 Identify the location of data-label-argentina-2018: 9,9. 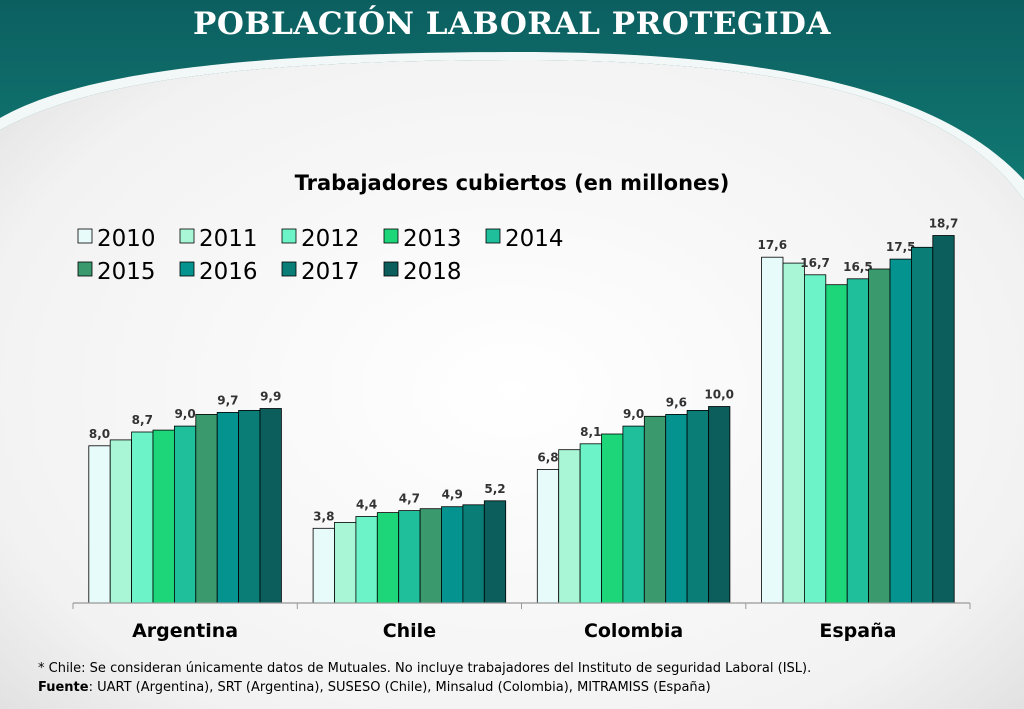
(270, 397).